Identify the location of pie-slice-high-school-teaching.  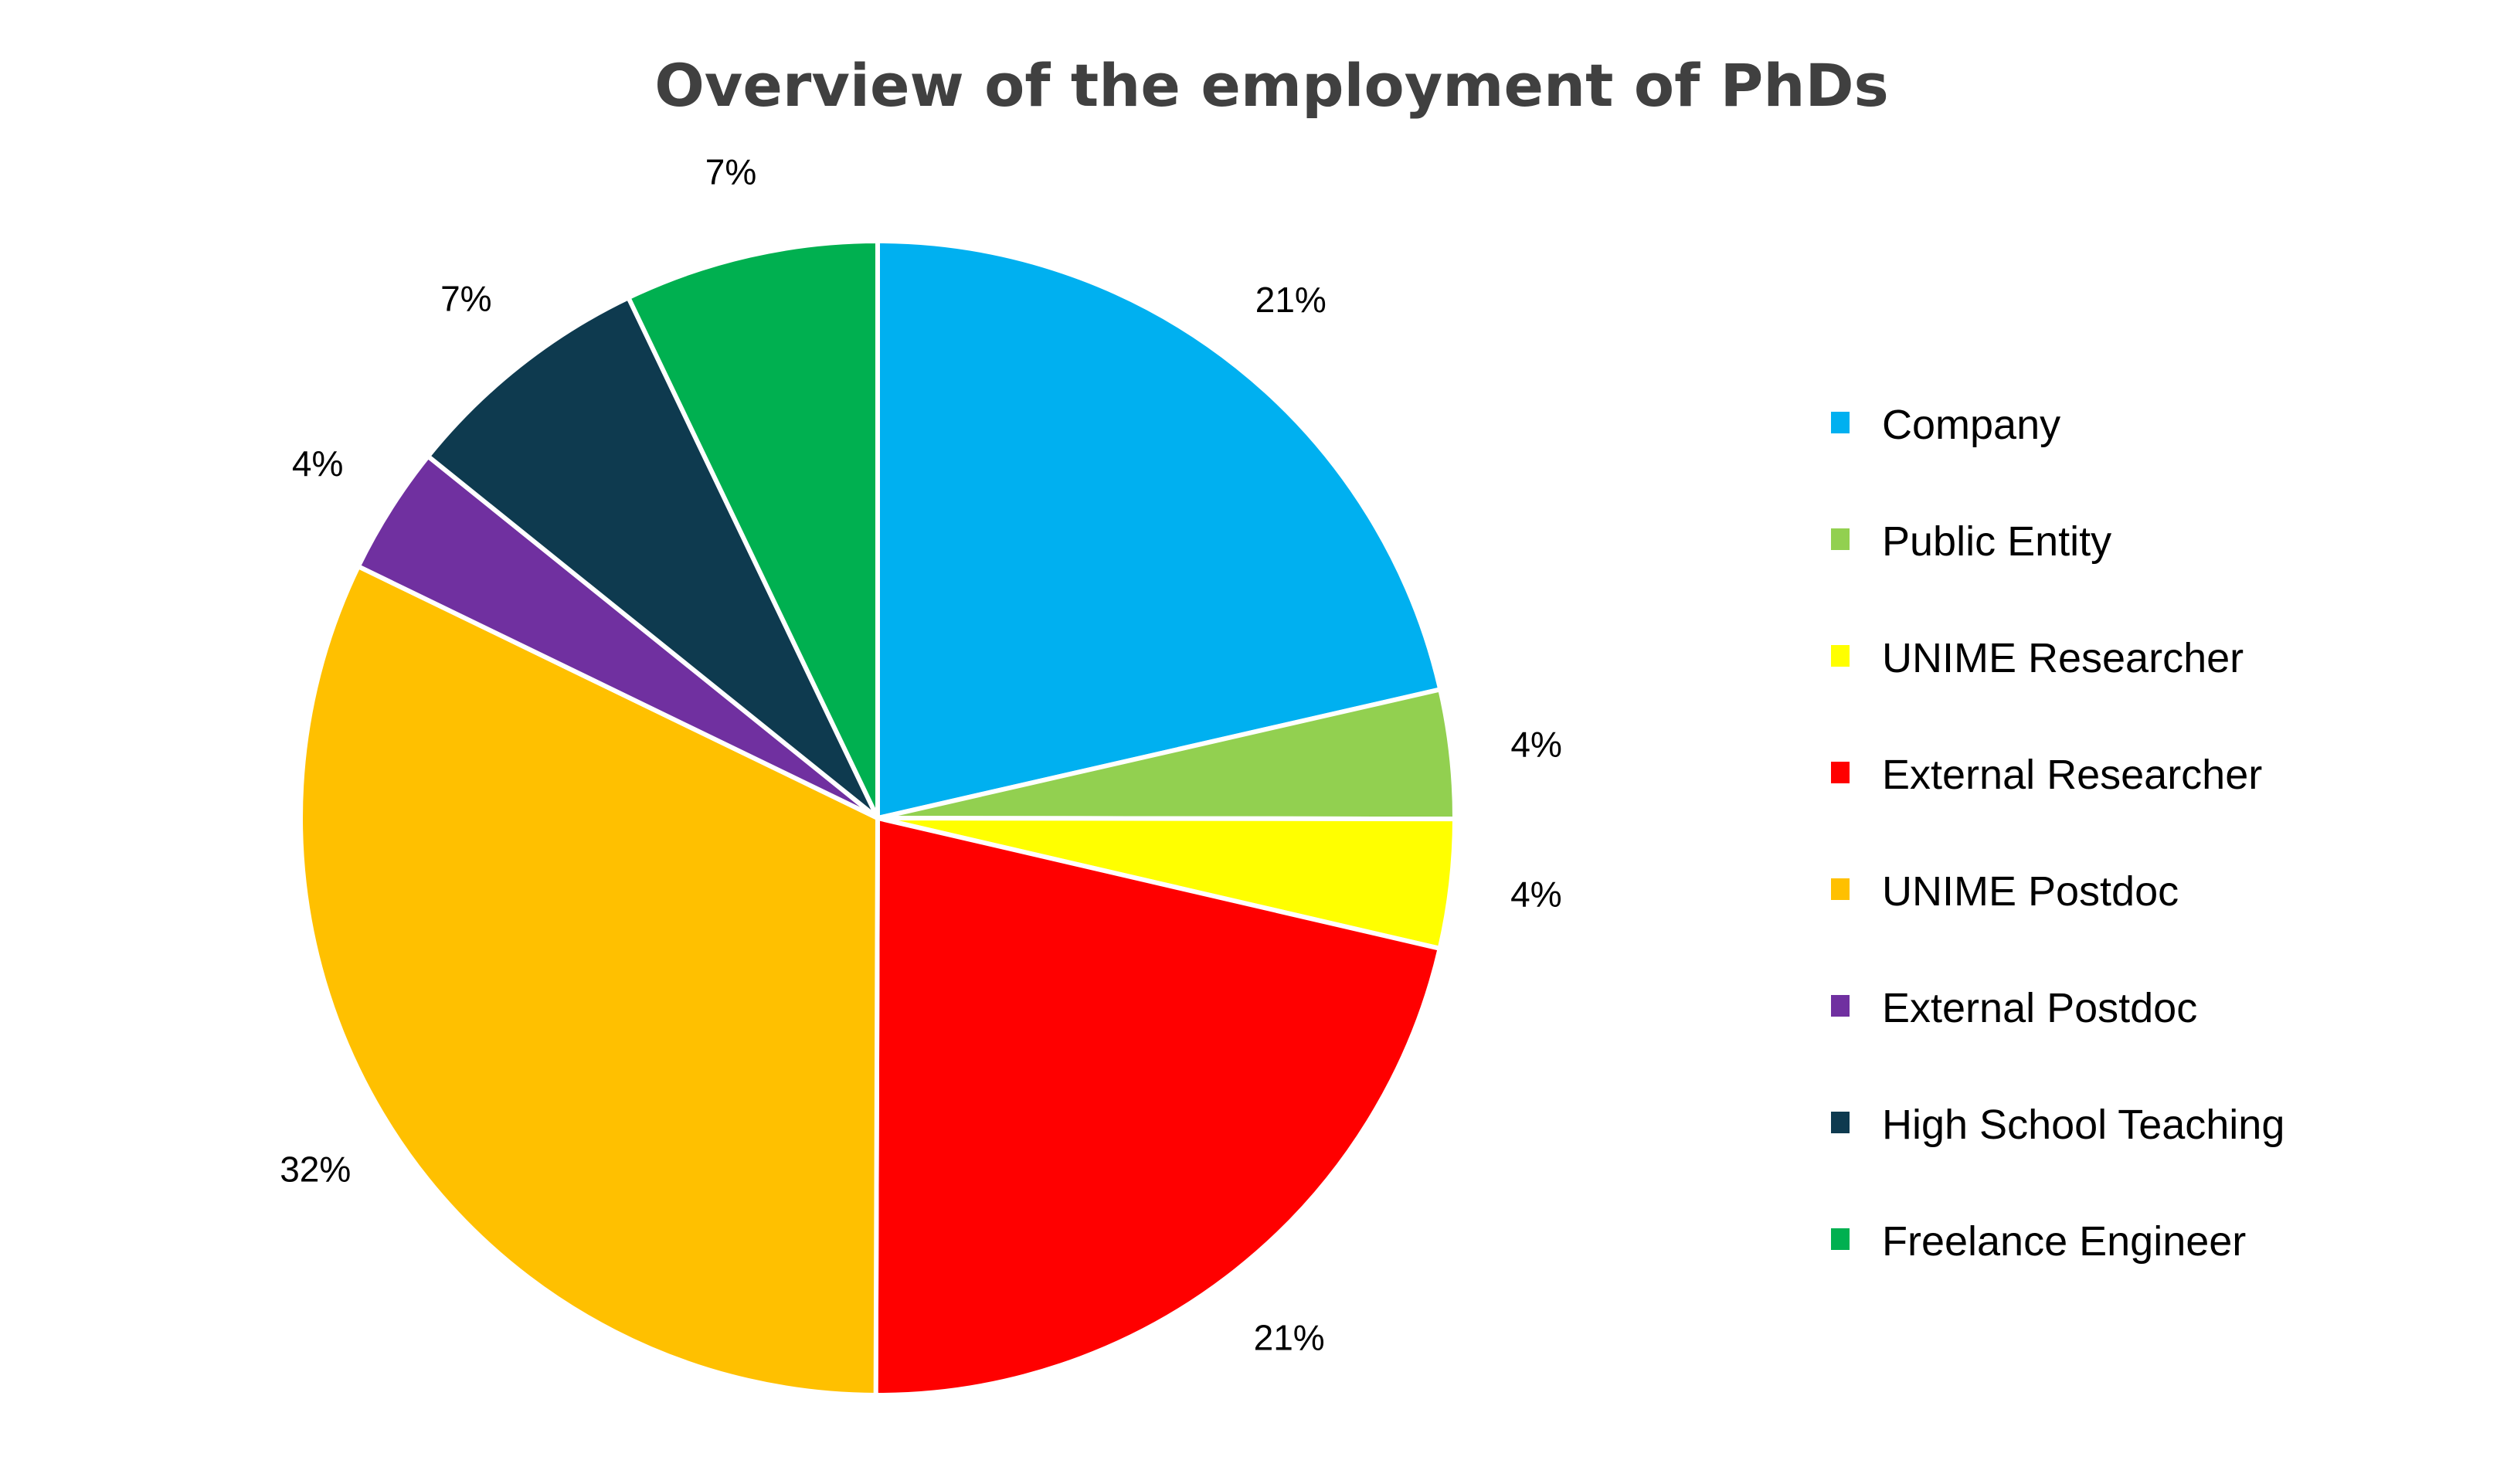
(653, 557).